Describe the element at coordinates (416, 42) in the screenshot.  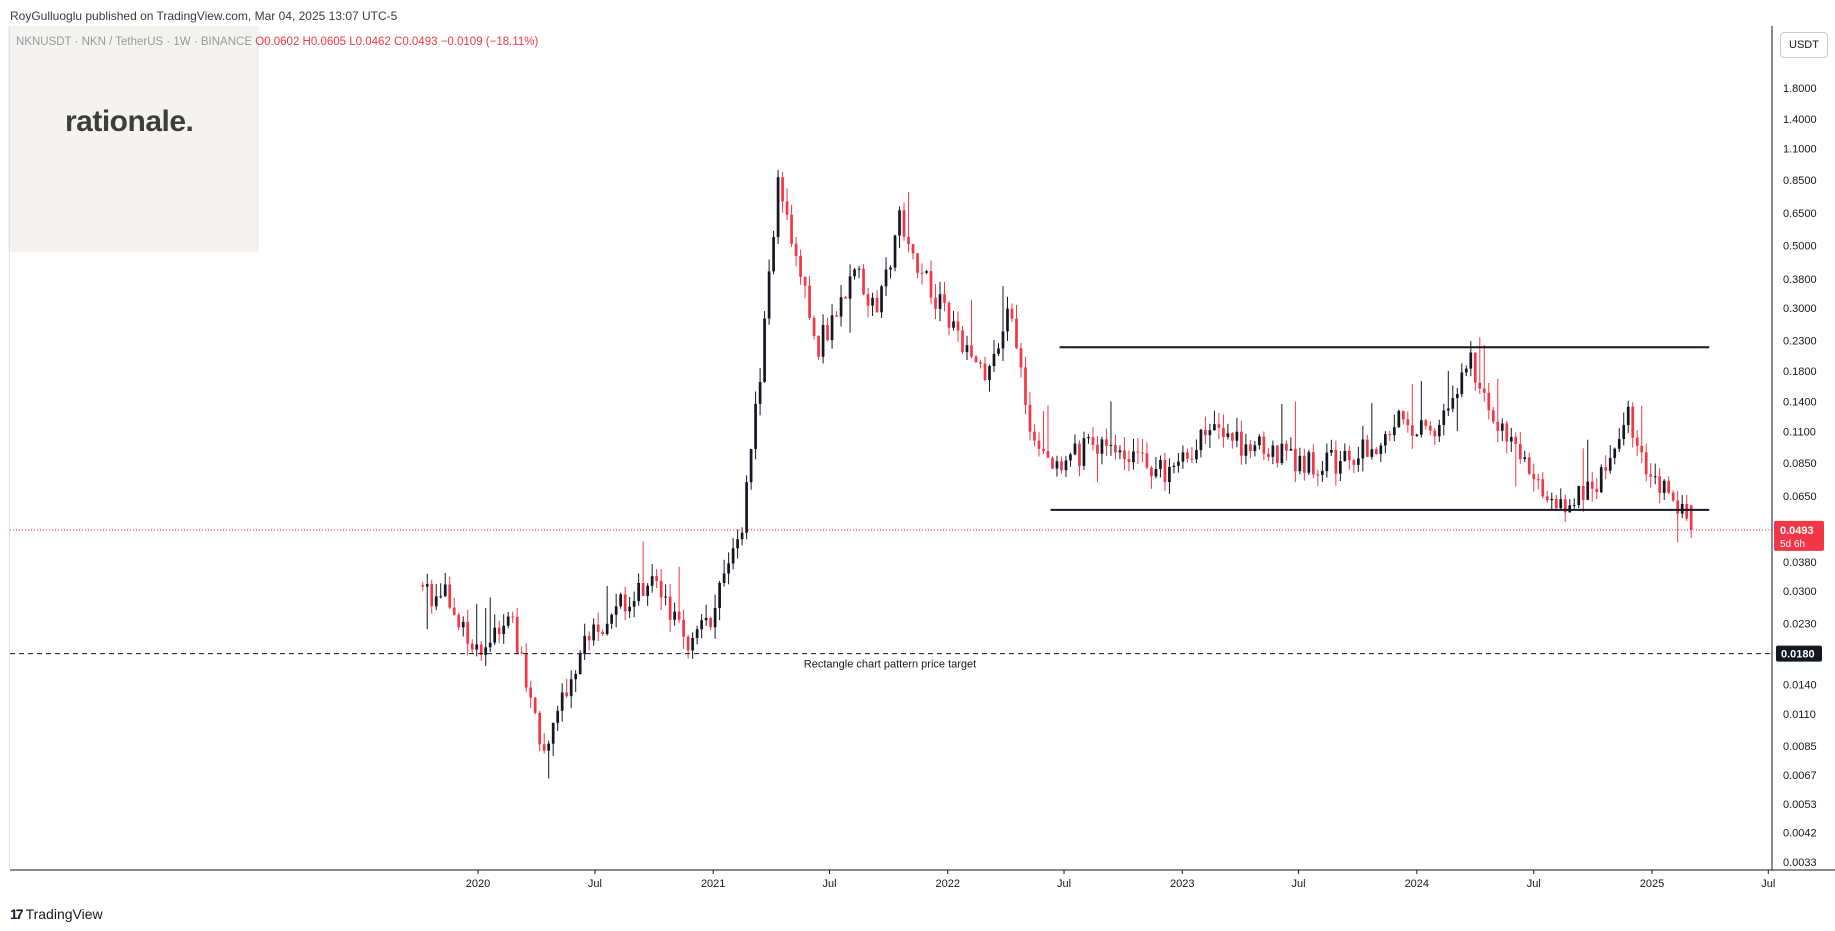
I see `close-value: C0.0493` at that location.